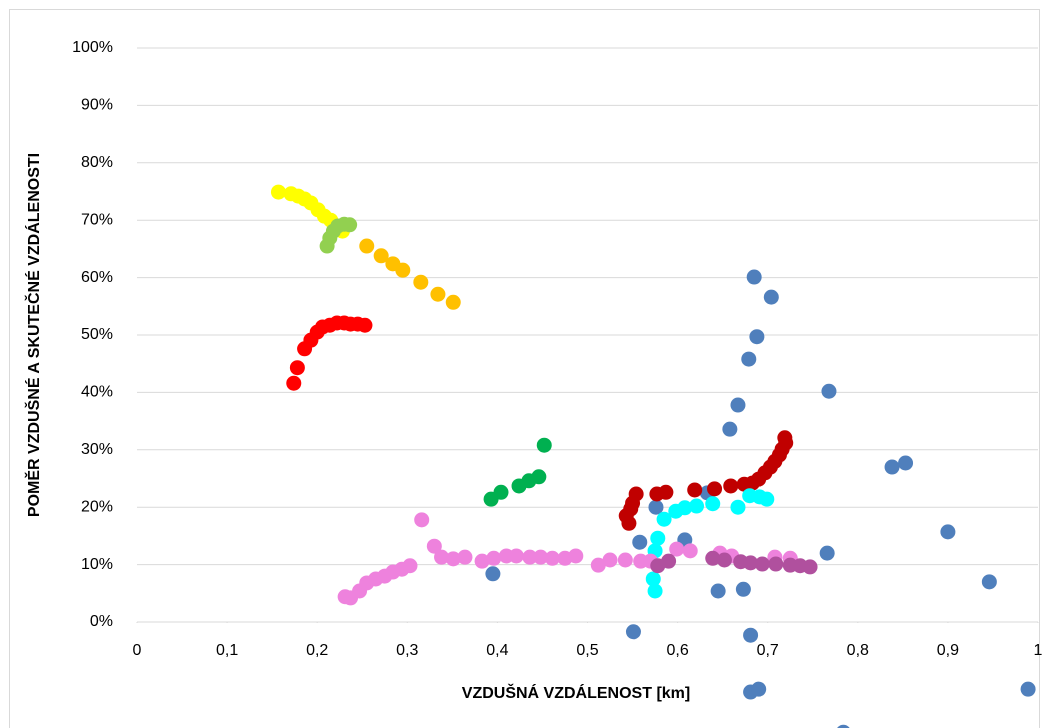 Image resolution: width=1049 pixels, height=728 pixels. Describe the element at coordinates (137, 650) in the screenshot. I see `x-tick-label: 0` at that location.